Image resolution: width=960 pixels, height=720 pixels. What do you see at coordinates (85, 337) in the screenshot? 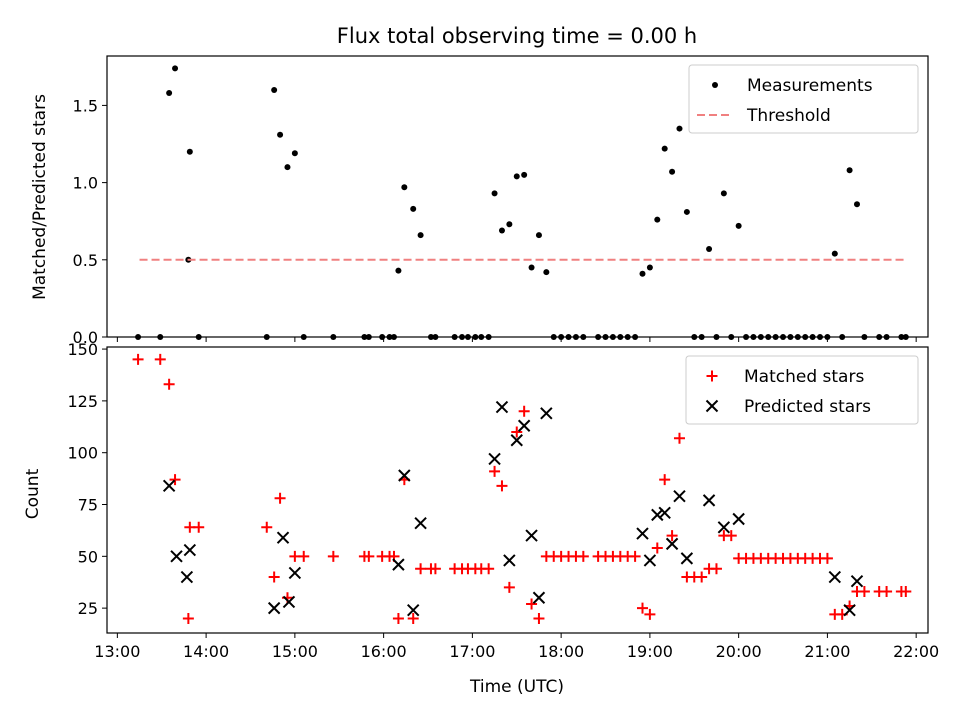
I see `top-y-tick-label: 0.0` at bounding box center [85, 337].